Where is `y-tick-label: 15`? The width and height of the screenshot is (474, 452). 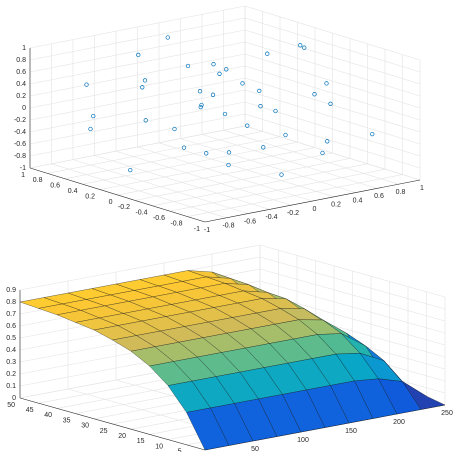 y-tick-label: 15 is located at coordinates (141, 441).